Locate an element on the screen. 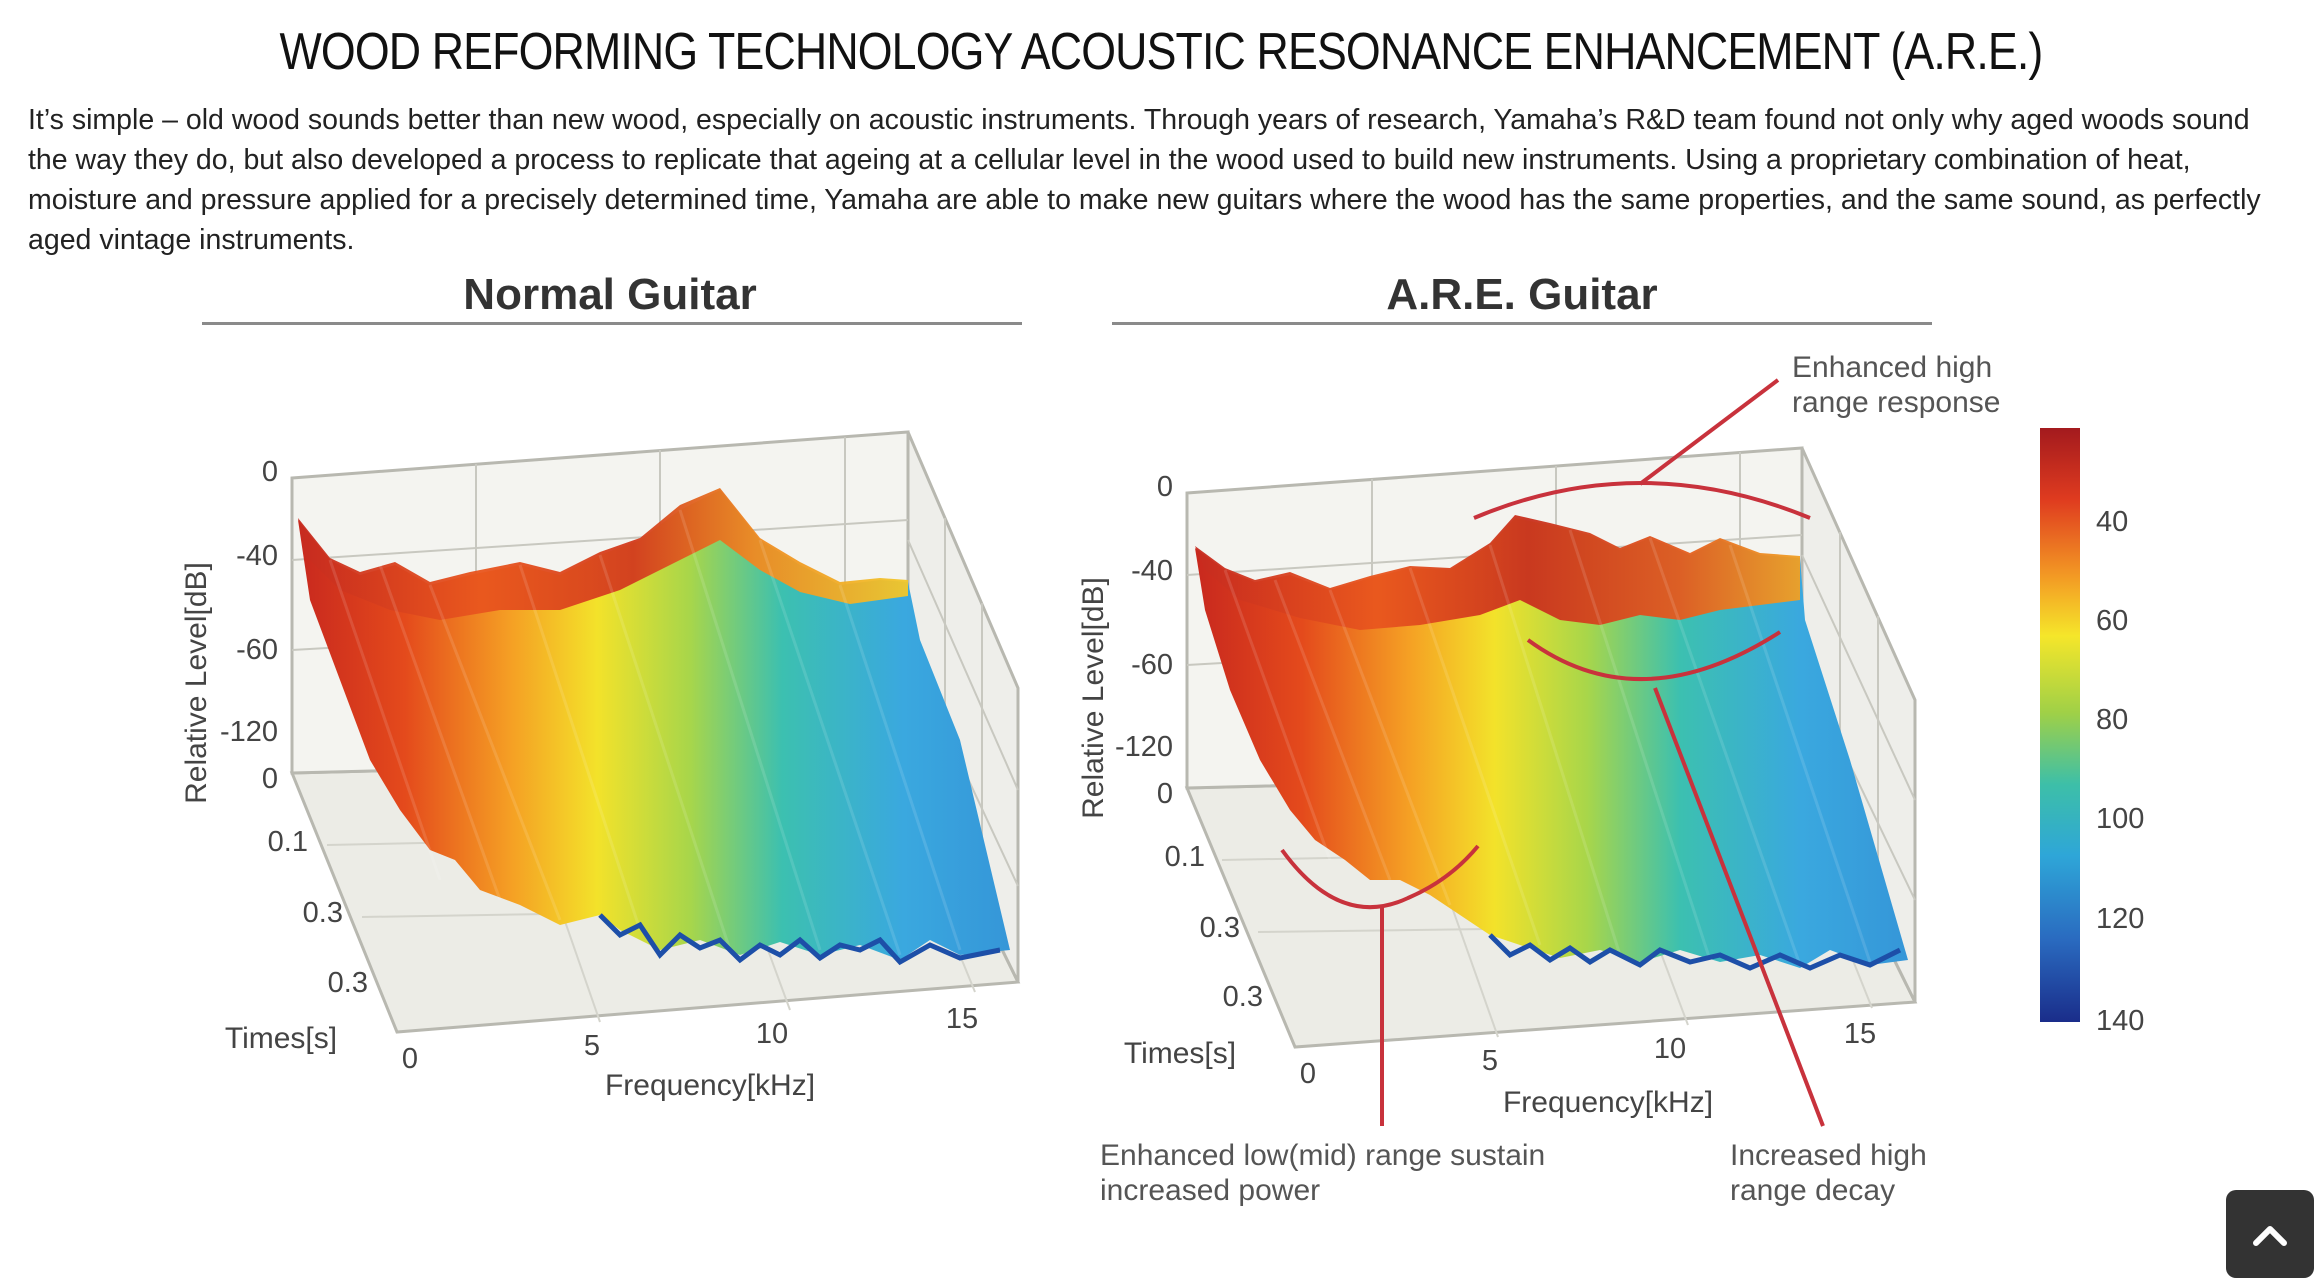 This screenshot has height=1278, width=2322. annotation-low-mid-line1: Enhanced low(mid) range sustain is located at coordinates (1322, 1155).